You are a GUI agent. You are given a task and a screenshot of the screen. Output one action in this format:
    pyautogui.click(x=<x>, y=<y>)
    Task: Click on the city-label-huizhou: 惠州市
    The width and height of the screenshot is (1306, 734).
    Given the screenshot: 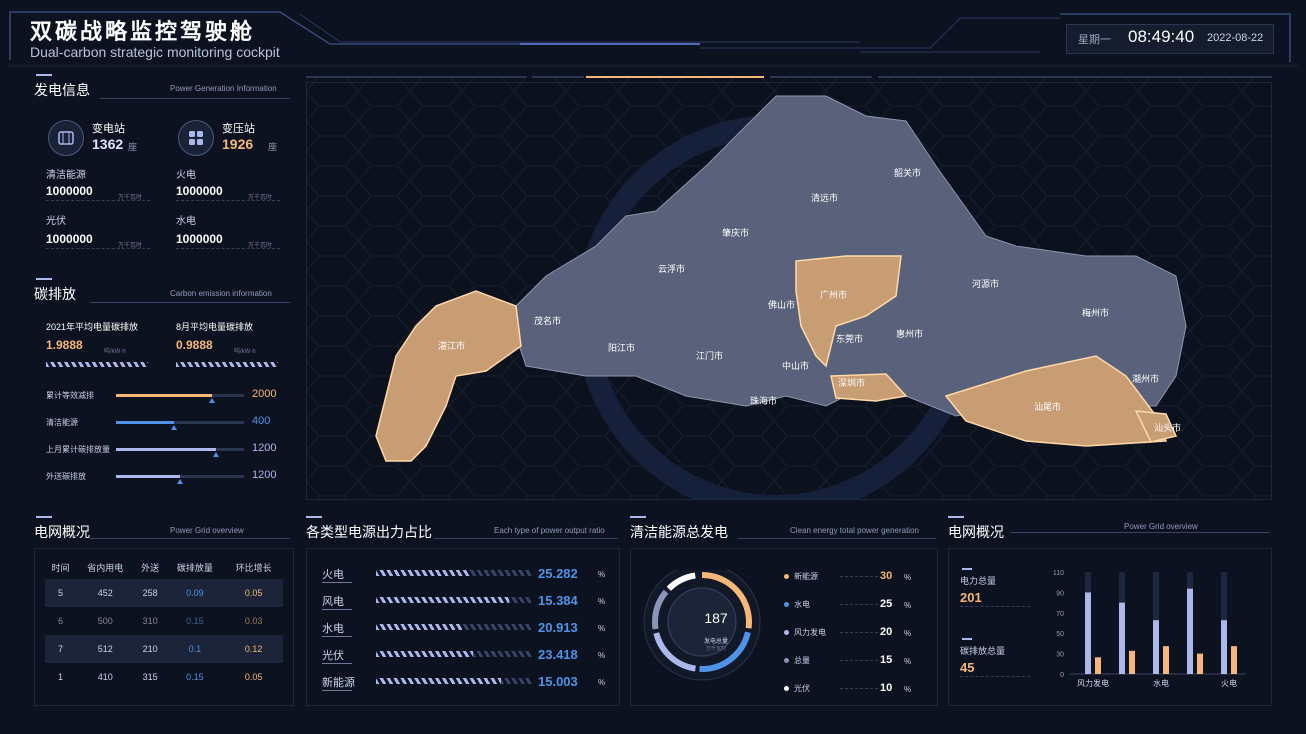 What is the action you would take?
    pyautogui.click(x=910, y=334)
    